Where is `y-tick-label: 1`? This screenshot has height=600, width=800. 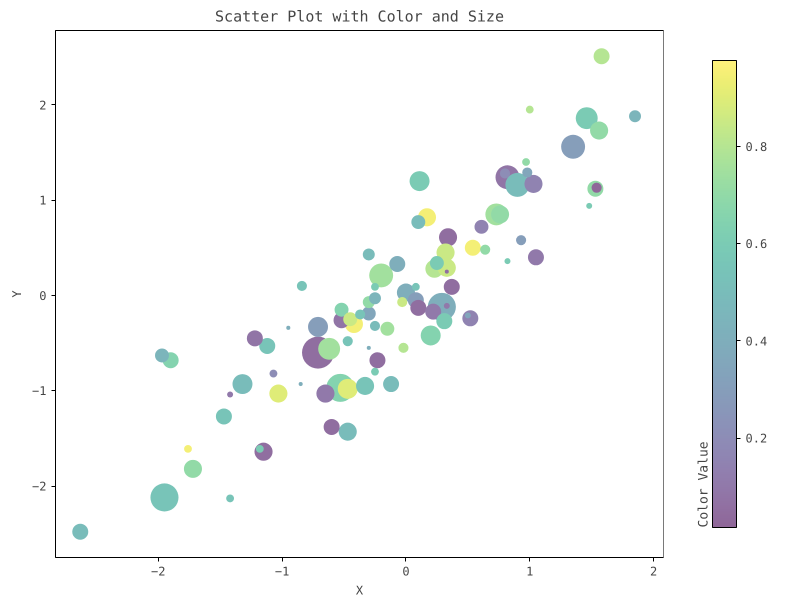 y-tick-label: 1 is located at coordinates (43, 201).